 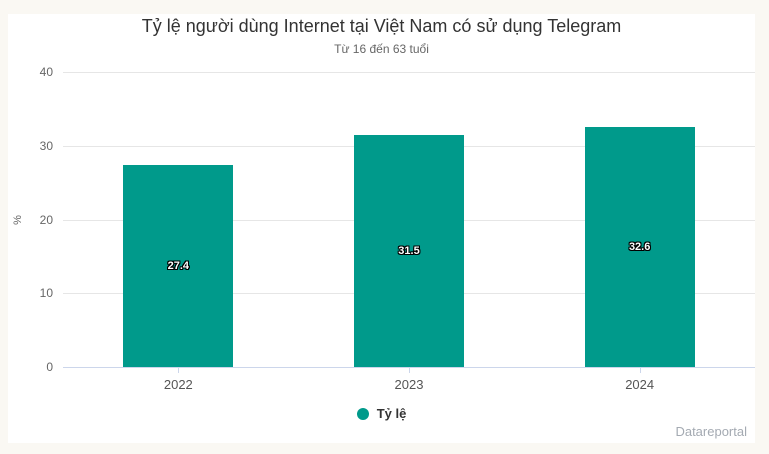 What do you see at coordinates (46, 145) in the screenshot?
I see `y-axis-tick-label: 30` at bounding box center [46, 145].